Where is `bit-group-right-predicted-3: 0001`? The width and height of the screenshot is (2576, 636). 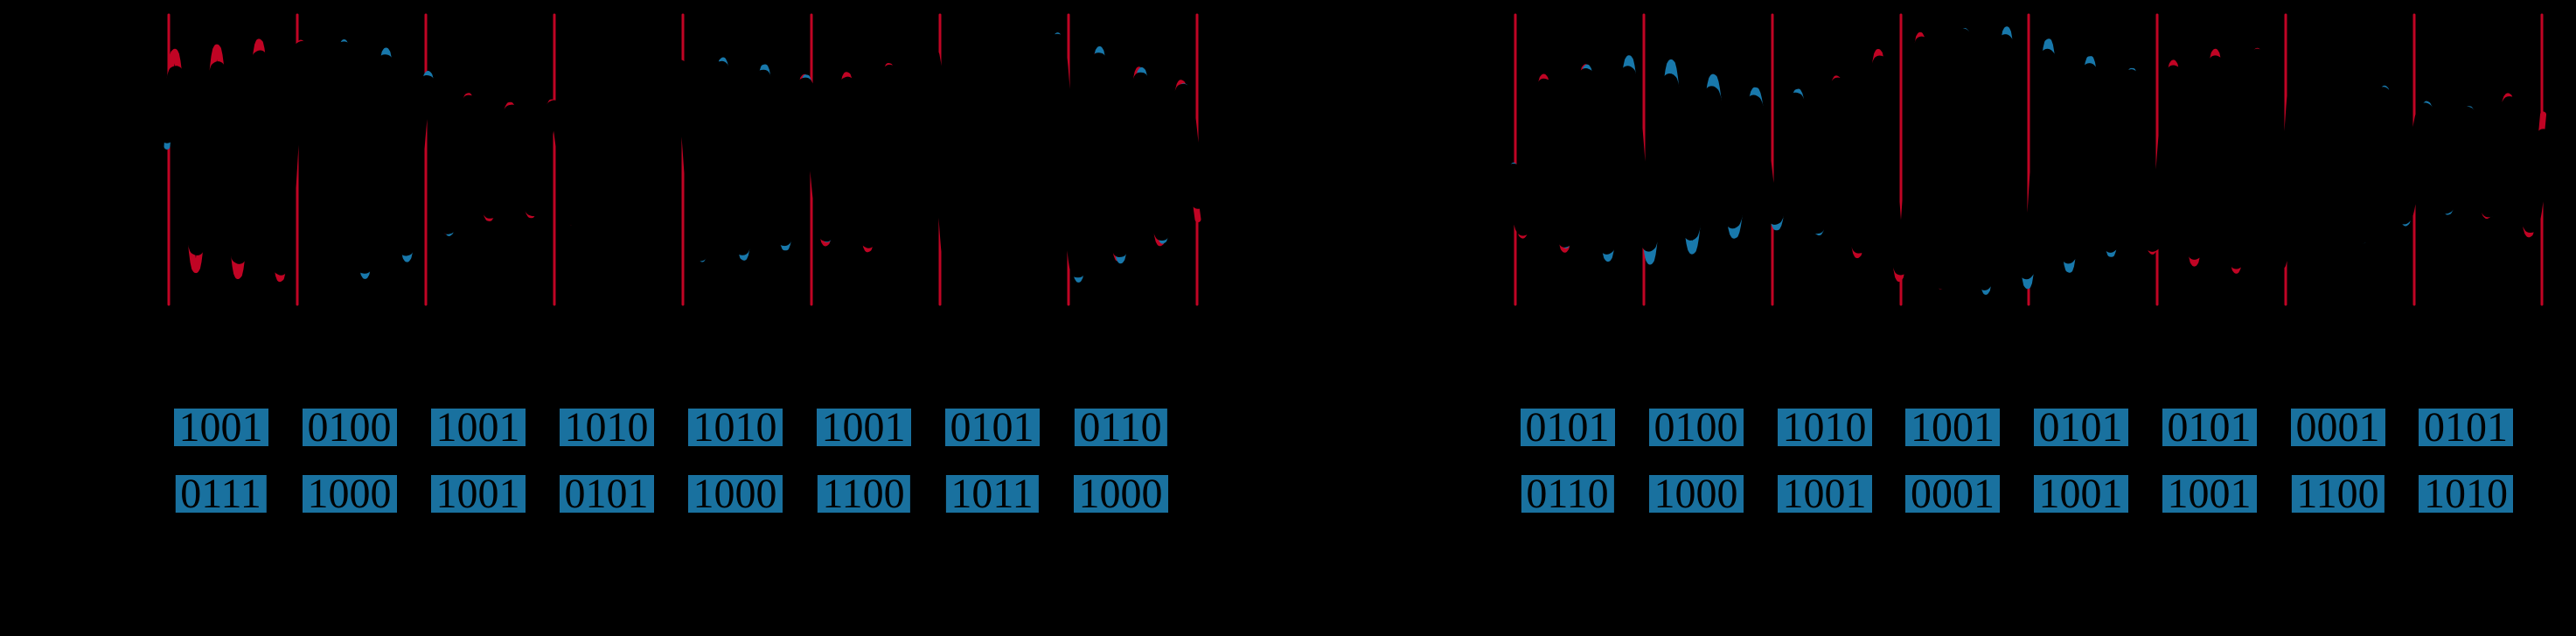
bit-group-right-predicted-3: 0001 is located at coordinates (1952, 494).